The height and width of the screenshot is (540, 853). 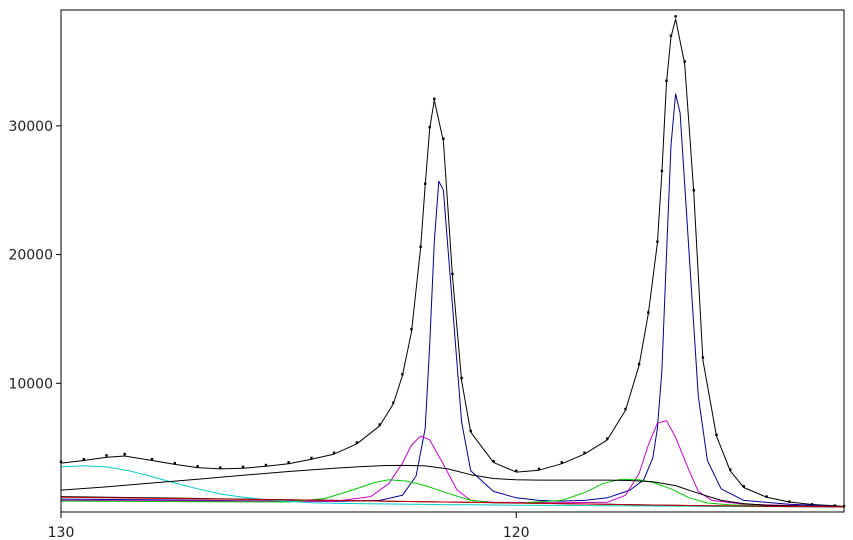 What do you see at coordinates (516, 532) in the screenshot?
I see `x-tick-label: 120` at bounding box center [516, 532].